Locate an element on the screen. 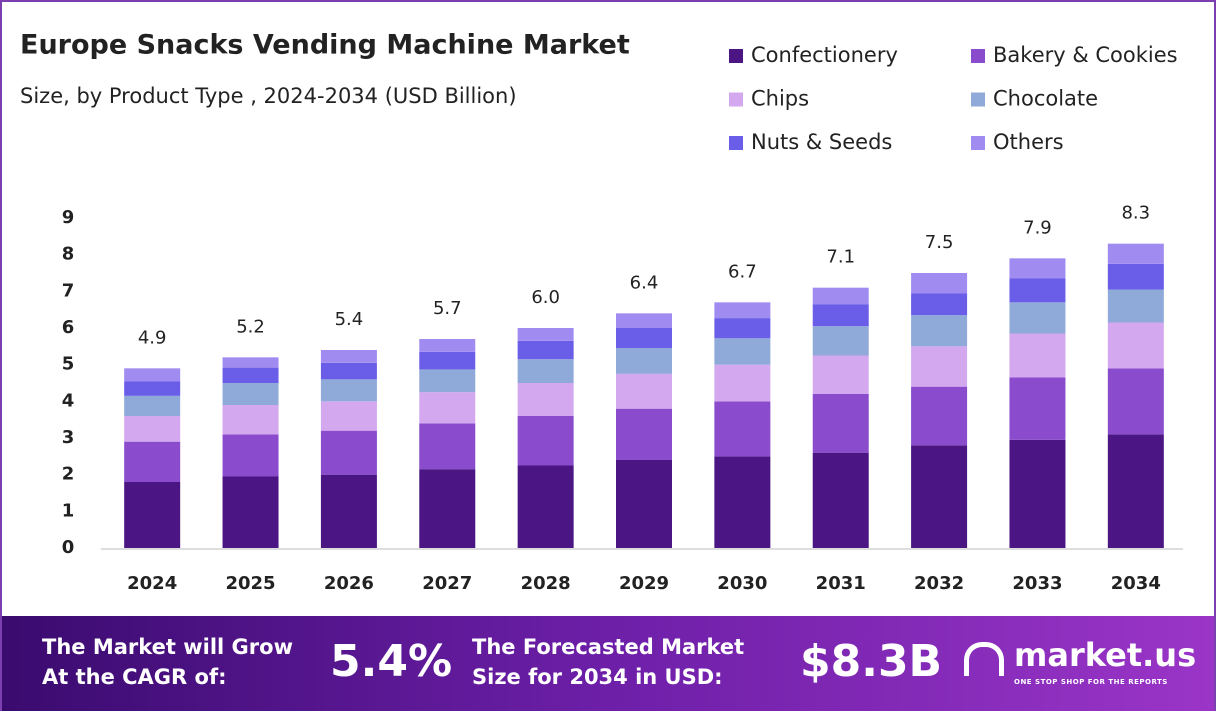 The width and height of the screenshot is (1216, 711). y-tick-label: 4 is located at coordinates (68, 400).